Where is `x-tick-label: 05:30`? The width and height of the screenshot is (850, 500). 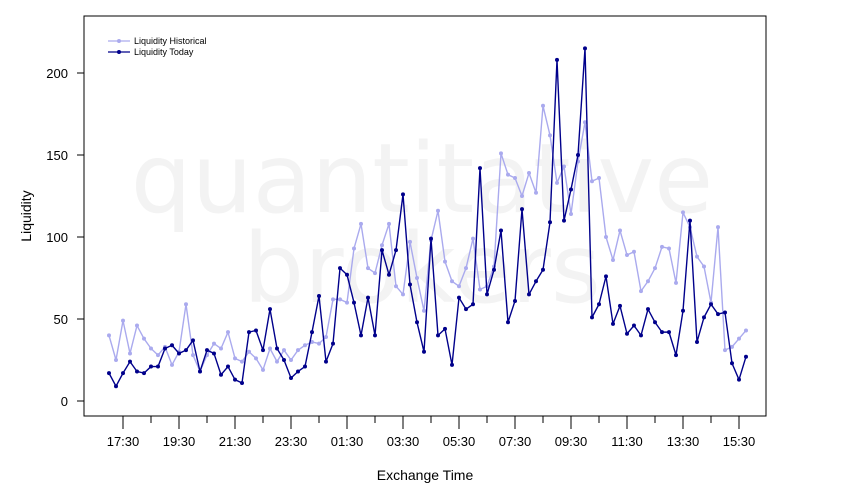 x-tick-label: 05:30 is located at coordinates (459, 441).